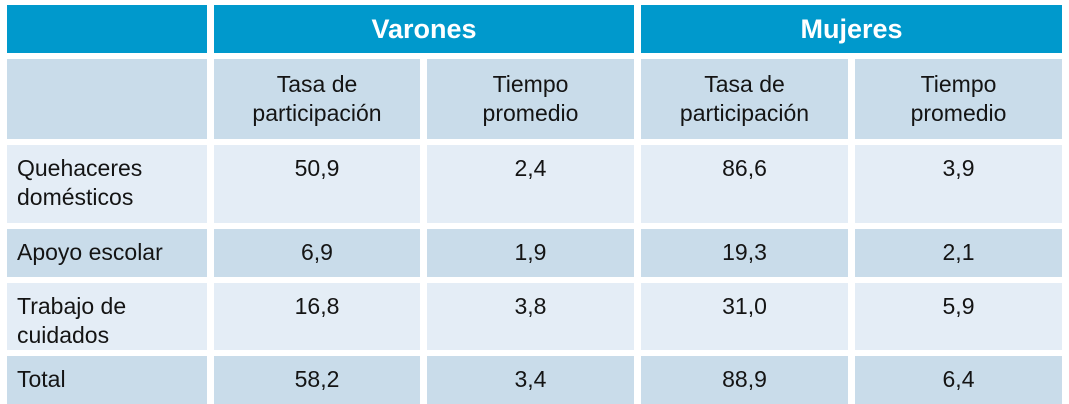  What do you see at coordinates (317, 316) in the screenshot?
I see `cell-value: 16,8` at bounding box center [317, 316].